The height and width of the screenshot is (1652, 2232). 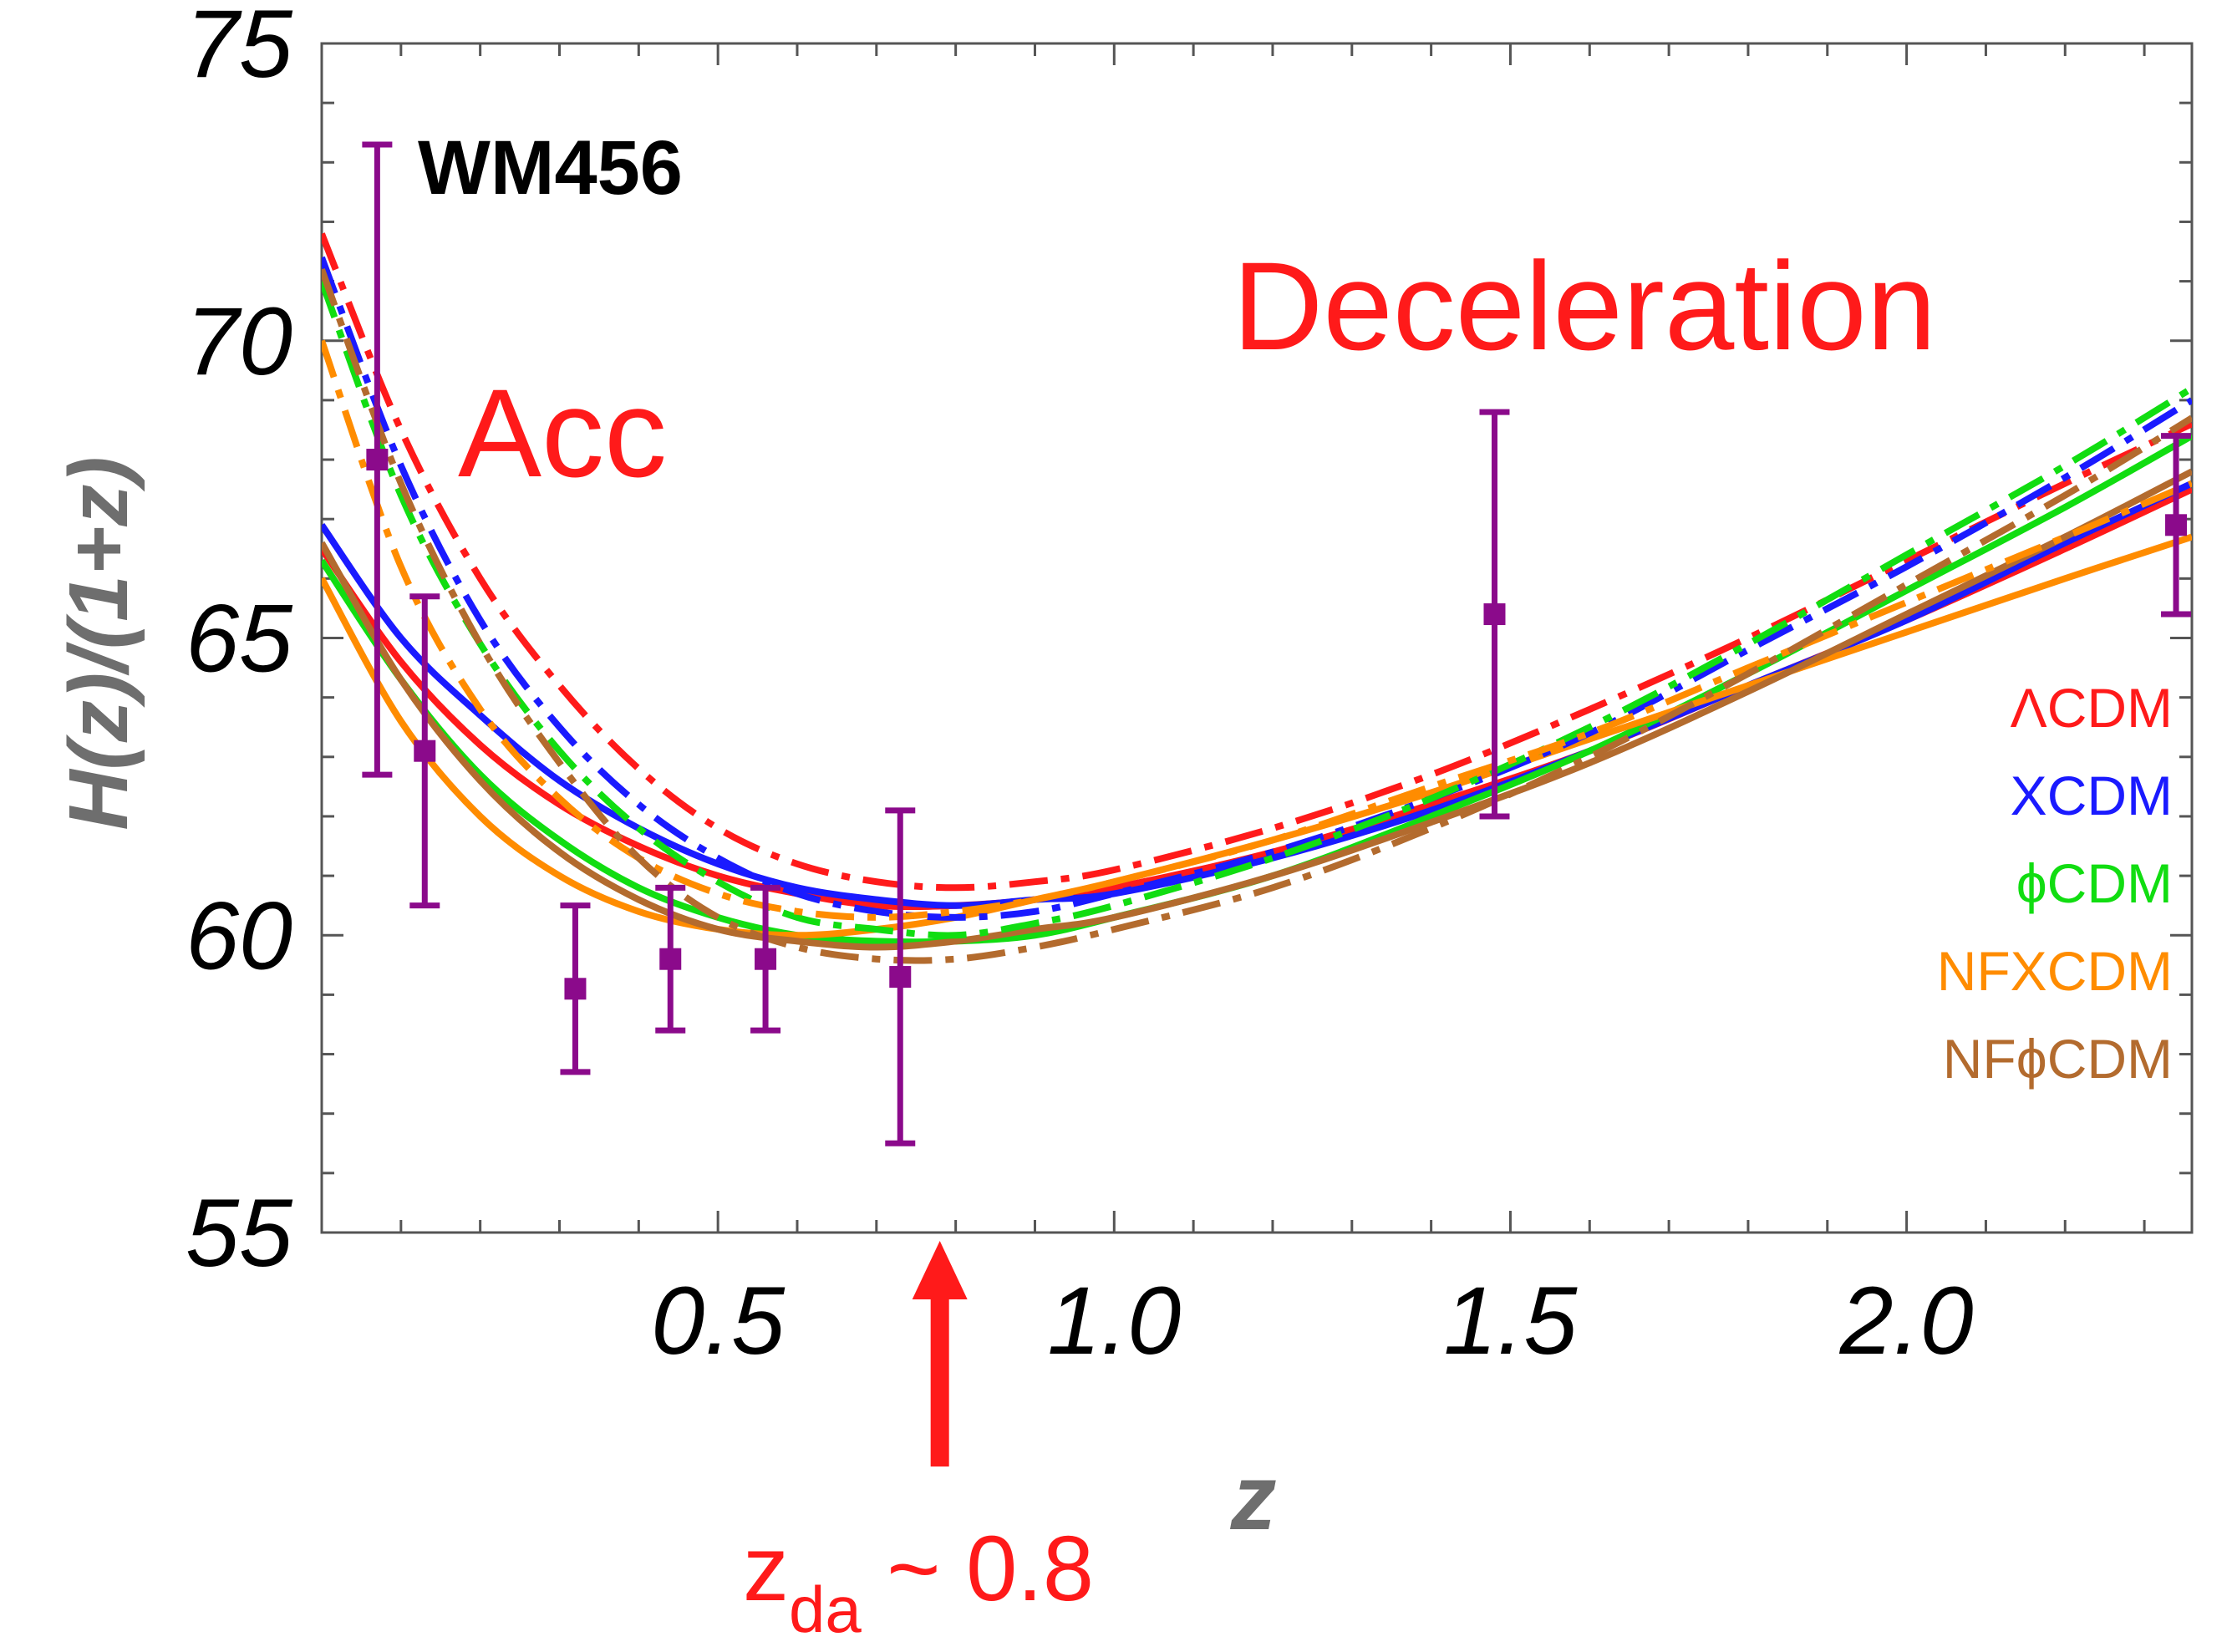 I want to click on y-tick-label: 70, so click(x=239, y=341).